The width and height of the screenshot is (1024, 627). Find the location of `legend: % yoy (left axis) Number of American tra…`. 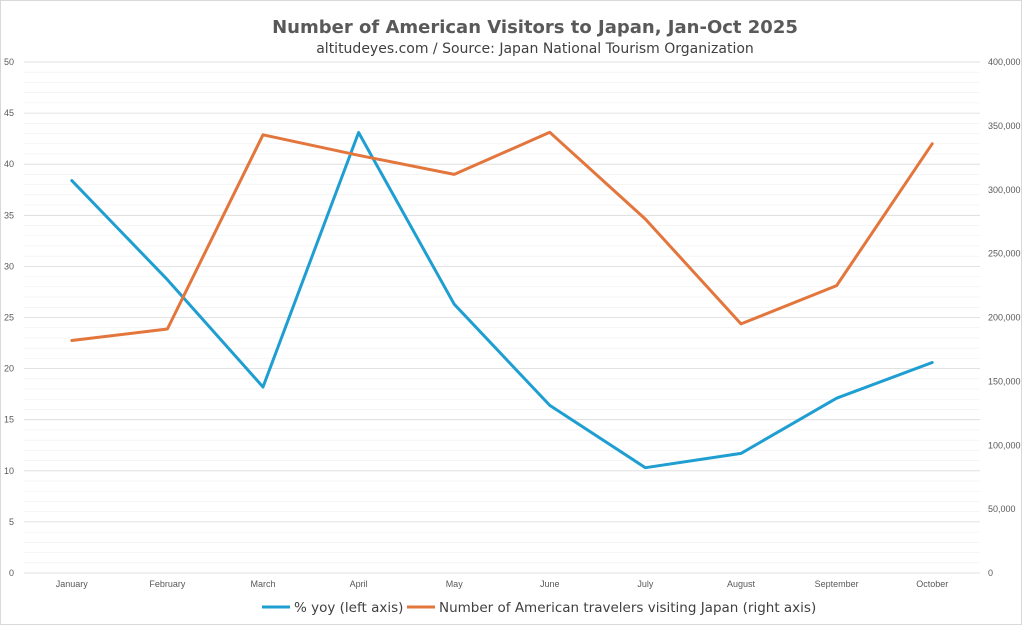

legend: % yoy (left axis) Number of American tra… is located at coordinates (539, 608).